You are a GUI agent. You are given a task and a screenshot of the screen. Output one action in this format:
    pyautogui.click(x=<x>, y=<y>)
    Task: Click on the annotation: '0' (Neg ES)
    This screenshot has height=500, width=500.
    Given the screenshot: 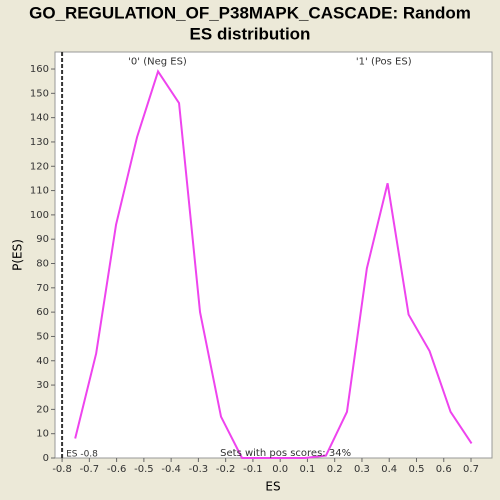 What is the action you would take?
    pyautogui.click(x=157, y=62)
    